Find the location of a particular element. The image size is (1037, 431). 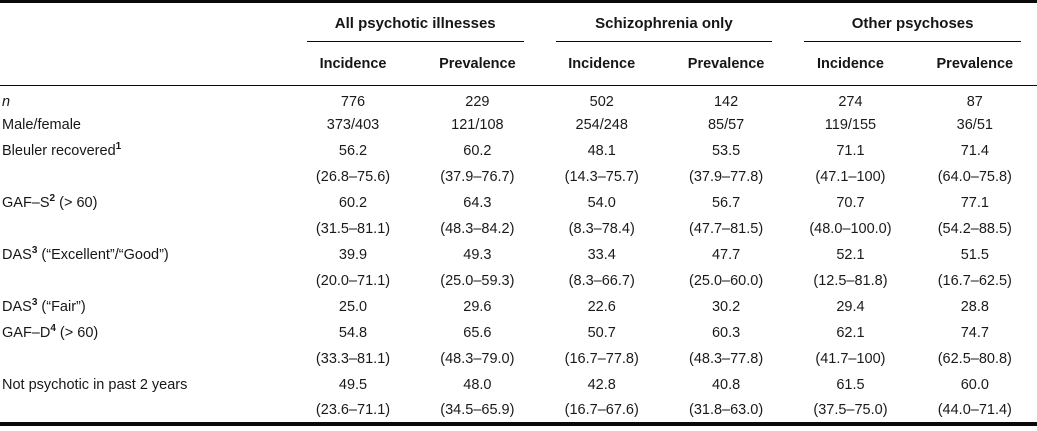

confidence-interval-cell: (48.3–79.0) is located at coordinates (477, 358).